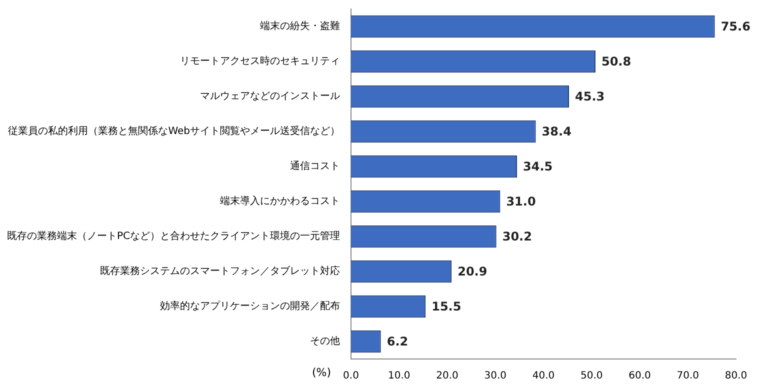 This screenshot has width=760, height=389. I want to click on x-tick-label: 40.0, so click(543, 376).